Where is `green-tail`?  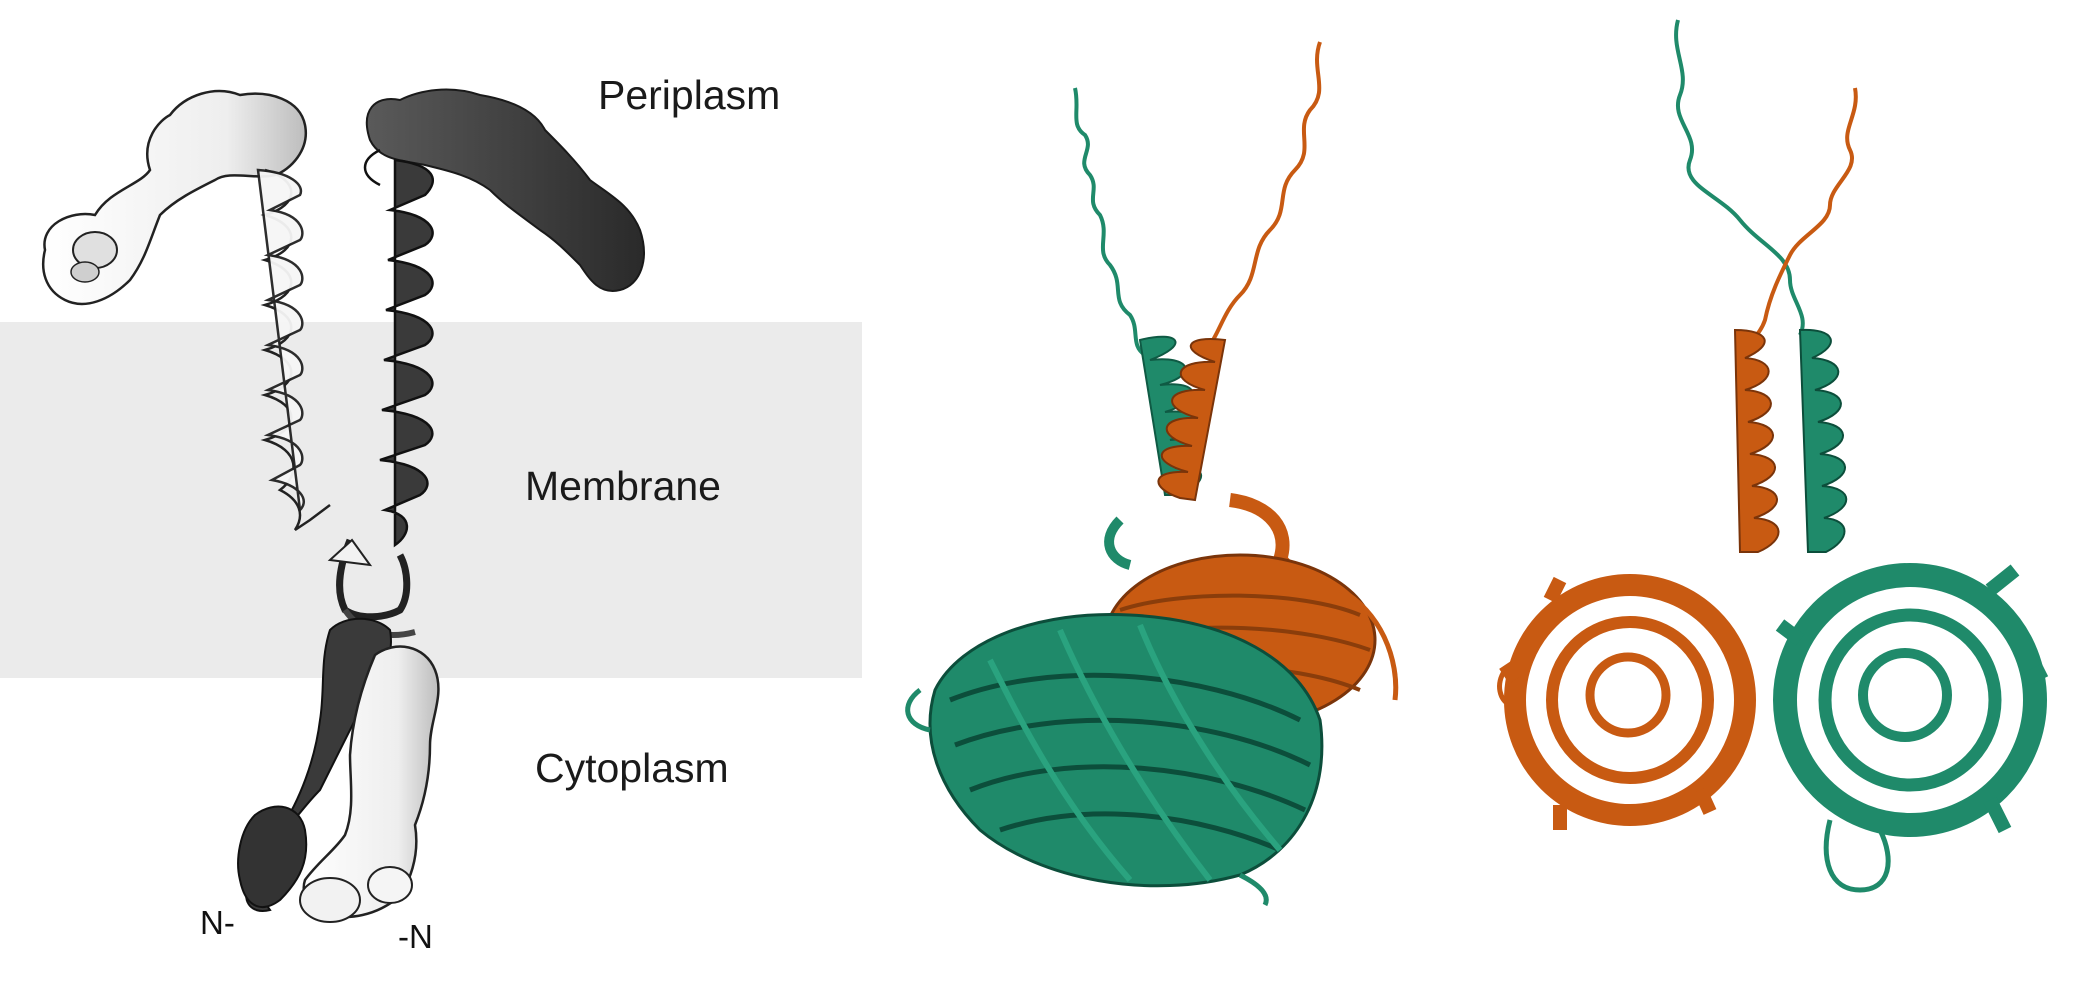
green-tail is located at coordinates (1110, 222).